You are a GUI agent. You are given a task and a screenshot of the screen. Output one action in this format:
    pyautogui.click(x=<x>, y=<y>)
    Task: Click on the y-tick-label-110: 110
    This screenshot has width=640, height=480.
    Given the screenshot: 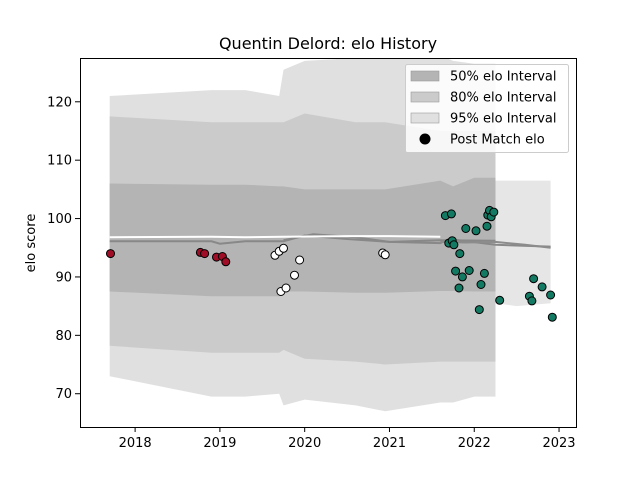 What is the action you would take?
    pyautogui.click(x=59, y=161)
    